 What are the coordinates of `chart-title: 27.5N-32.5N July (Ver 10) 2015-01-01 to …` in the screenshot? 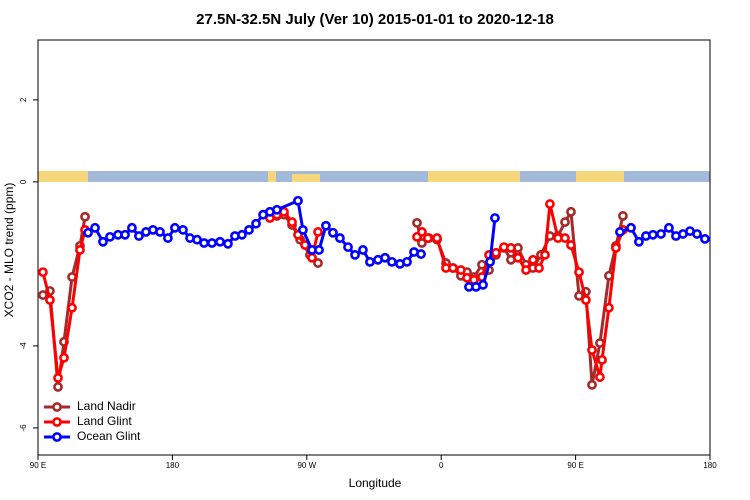 It's located at (375, 19).